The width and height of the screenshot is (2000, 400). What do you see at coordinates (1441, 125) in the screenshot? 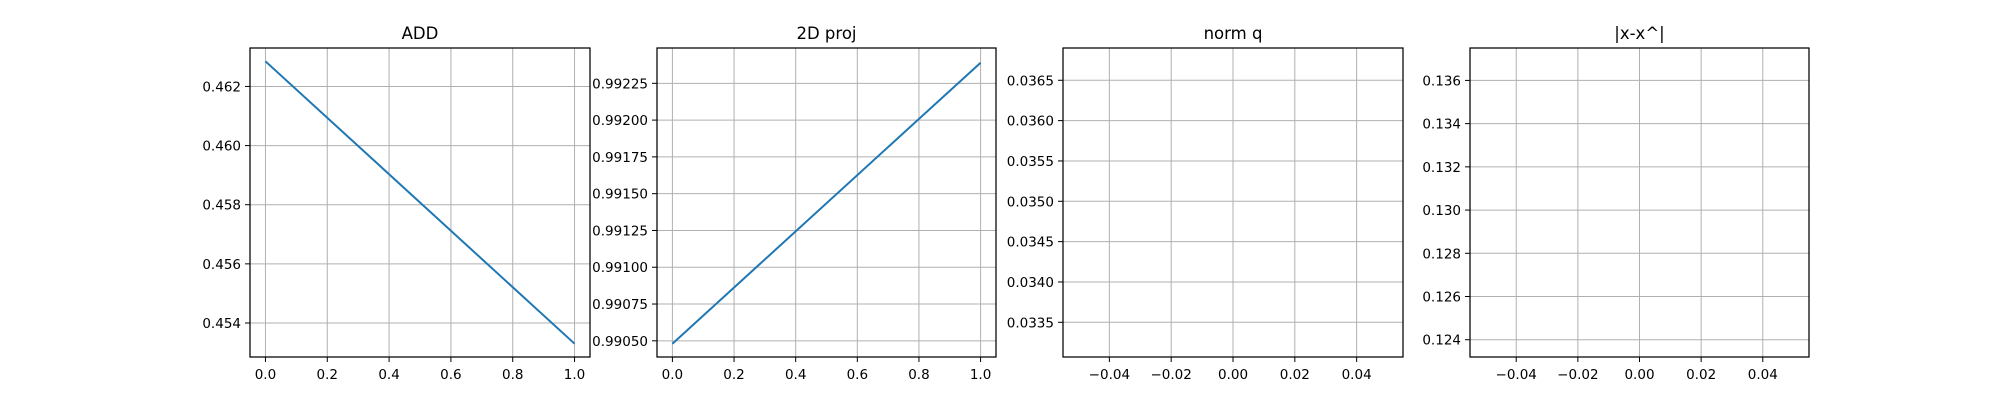
I see `y-tick-label: 0.134` at bounding box center [1441, 125].